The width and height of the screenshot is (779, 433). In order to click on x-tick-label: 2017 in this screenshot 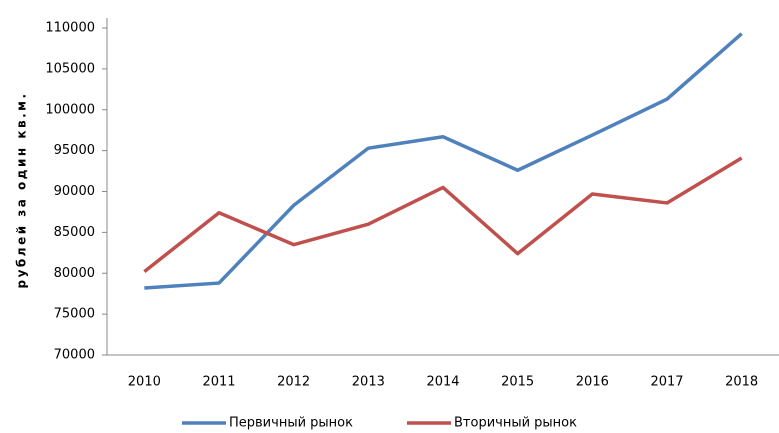, I will do `click(666, 382)`.